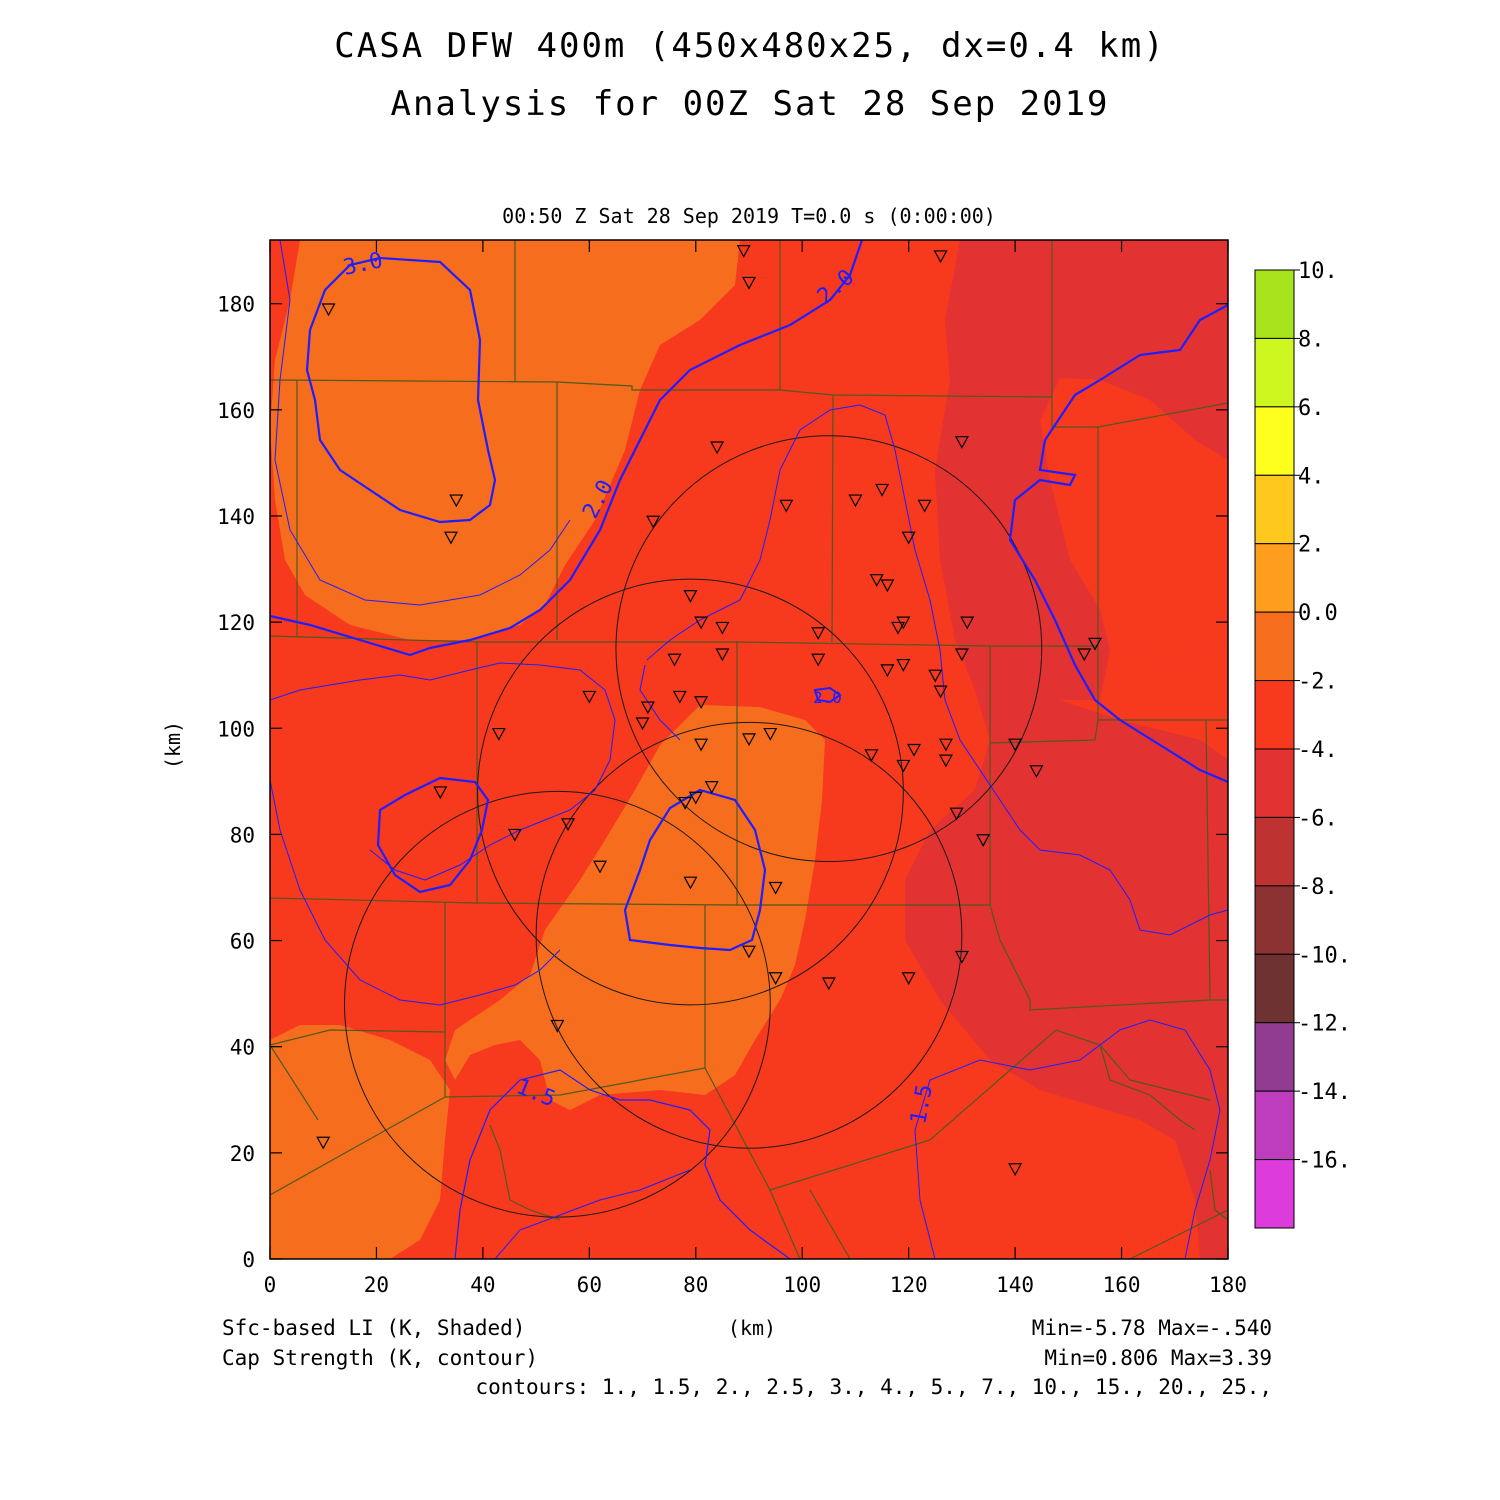 This screenshot has width=1500, height=1500. I want to click on li-shade-east, so click(1066, 749).